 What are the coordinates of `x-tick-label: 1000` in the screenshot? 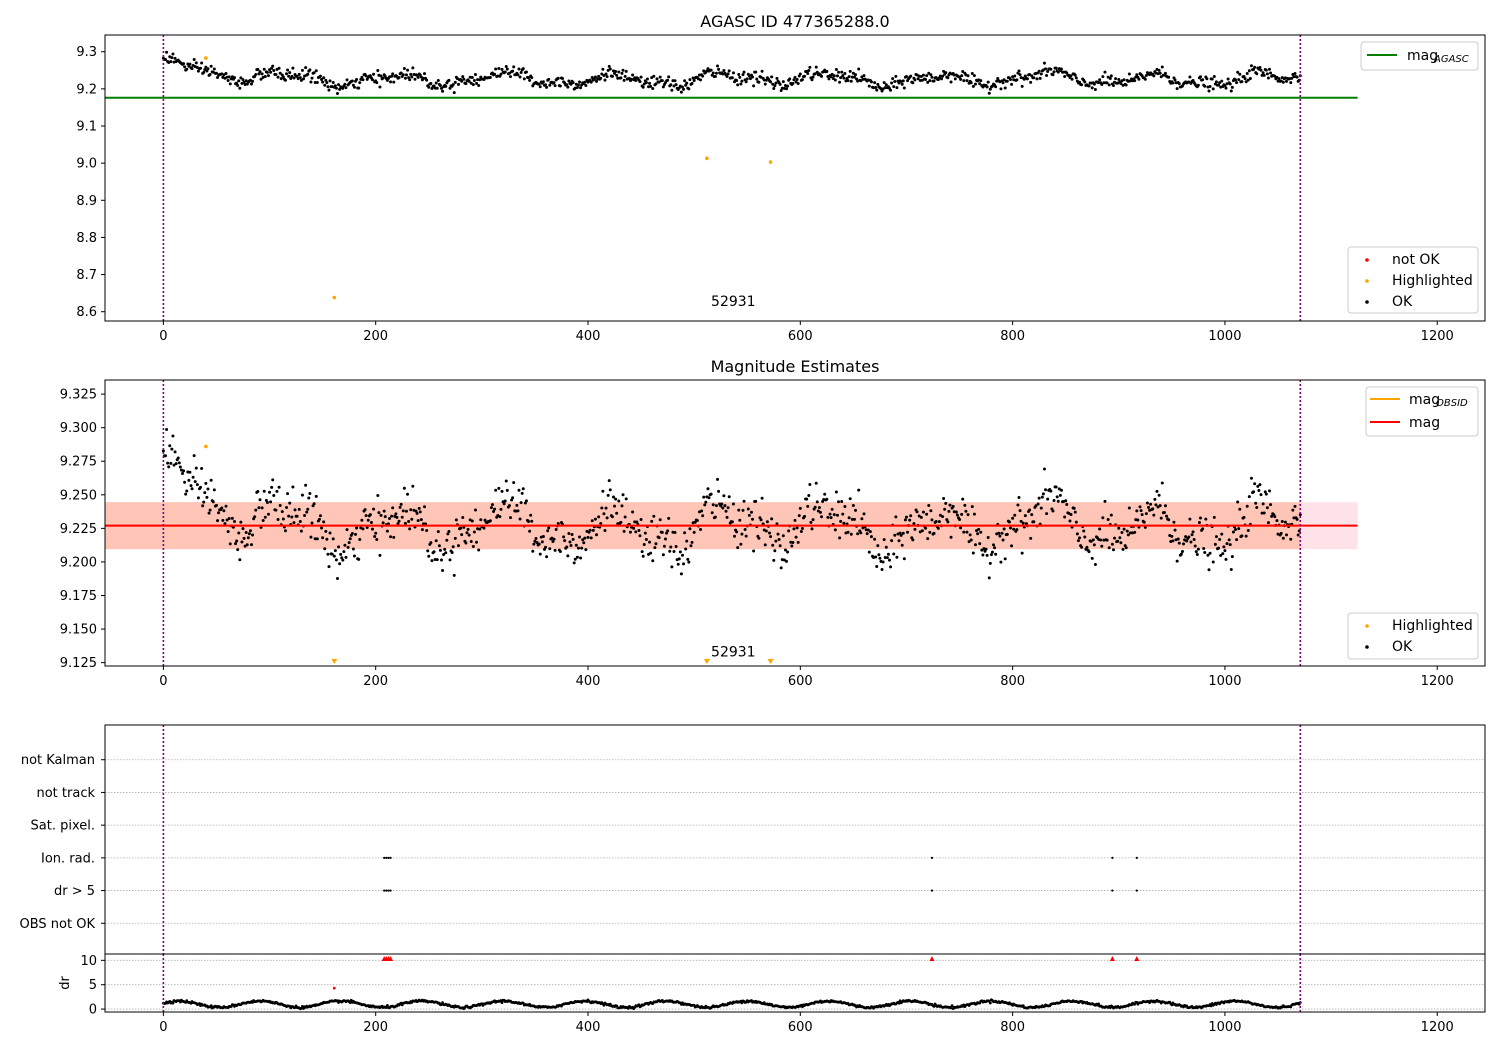 It's located at (1224, 681).